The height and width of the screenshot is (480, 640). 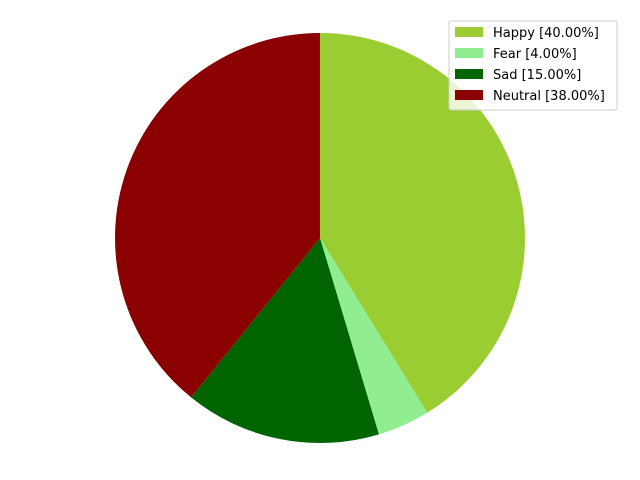 What do you see at coordinates (546, 33) in the screenshot?
I see `legend-label-0: Happy [40.00%]` at bounding box center [546, 33].